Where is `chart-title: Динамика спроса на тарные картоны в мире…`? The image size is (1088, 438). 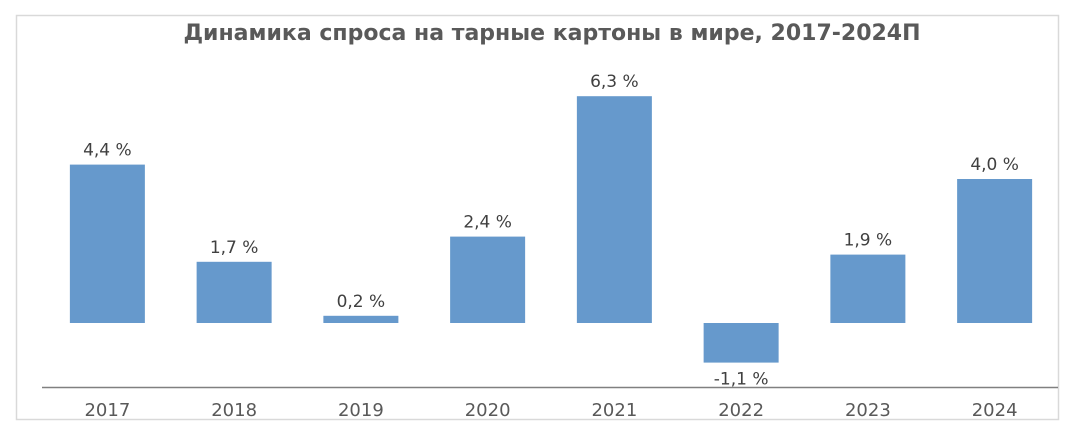
chart-title: Динамика спроса на тарные картоны в мире… is located at coordinates (551, 33).